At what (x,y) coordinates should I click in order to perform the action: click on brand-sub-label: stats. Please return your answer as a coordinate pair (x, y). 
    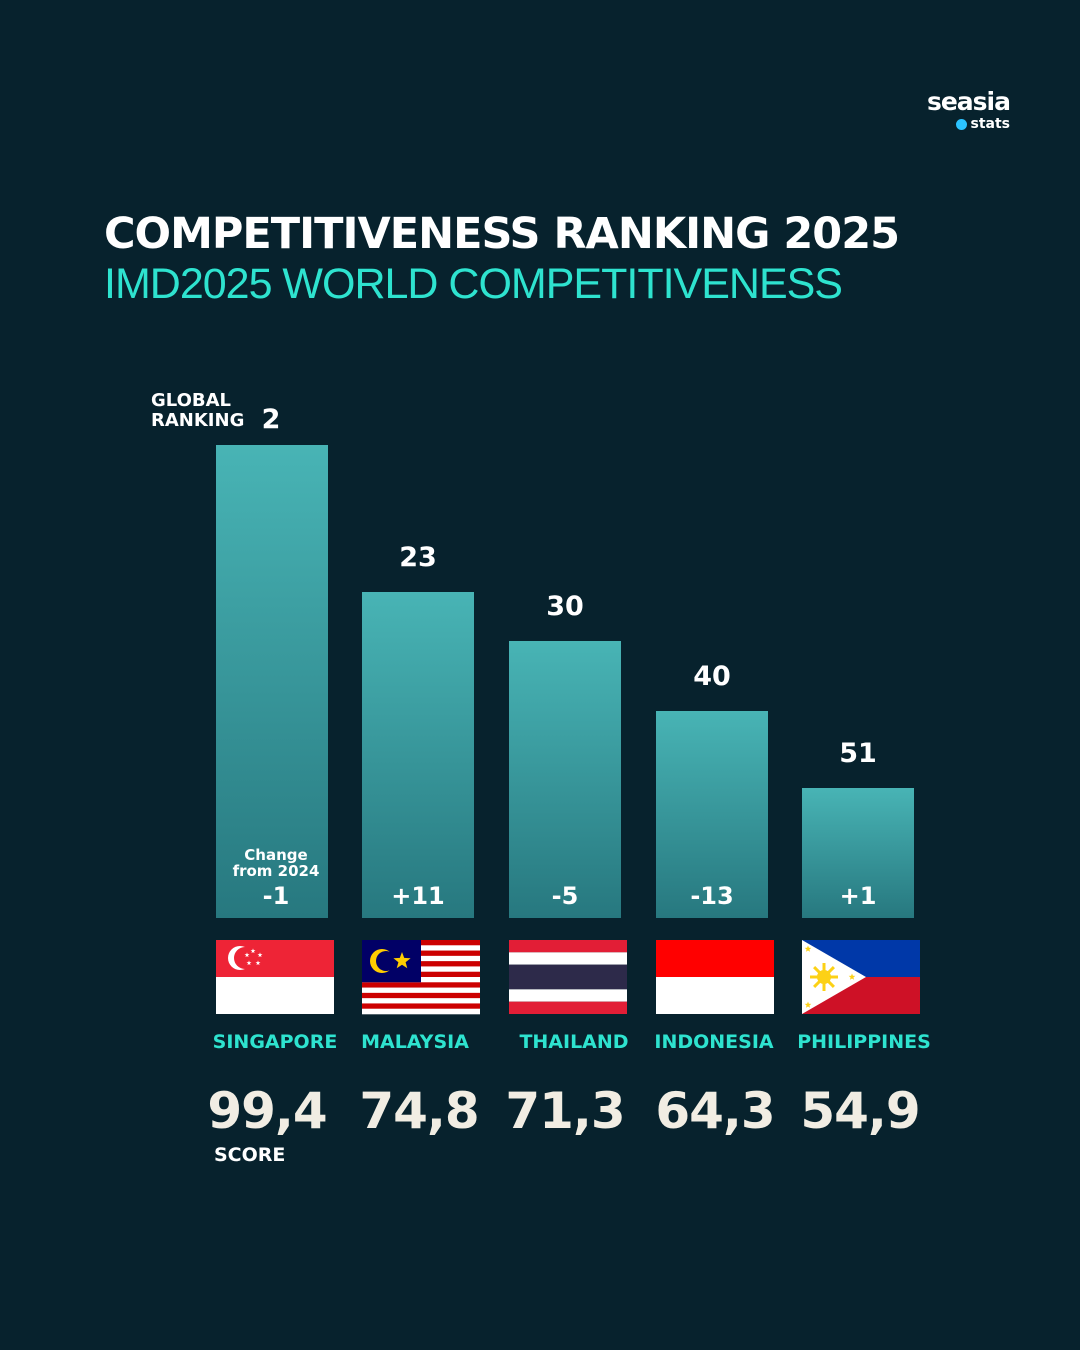
    Looking at the image, I should click on (990, 124).